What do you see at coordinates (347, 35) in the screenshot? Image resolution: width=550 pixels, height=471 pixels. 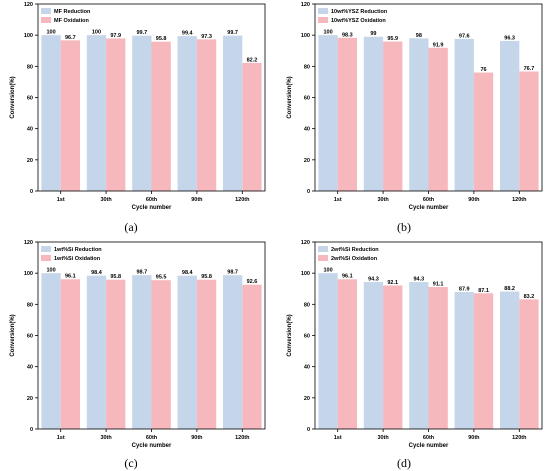 I see `data-label-oxidation-1st: 98.3` at bounding box center [347, 35].